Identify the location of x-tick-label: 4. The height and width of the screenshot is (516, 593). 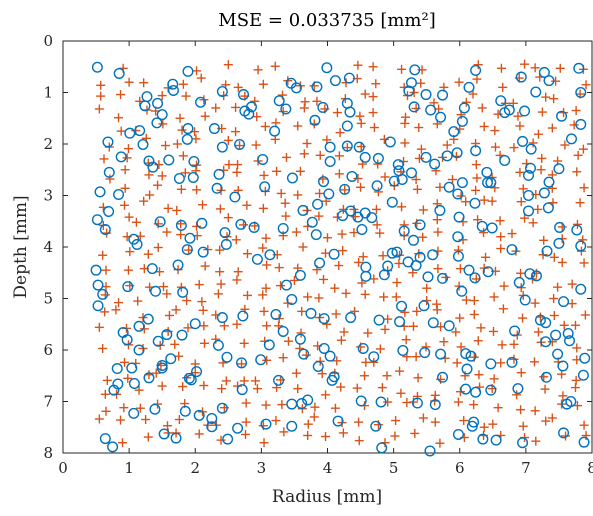
(328, 468).